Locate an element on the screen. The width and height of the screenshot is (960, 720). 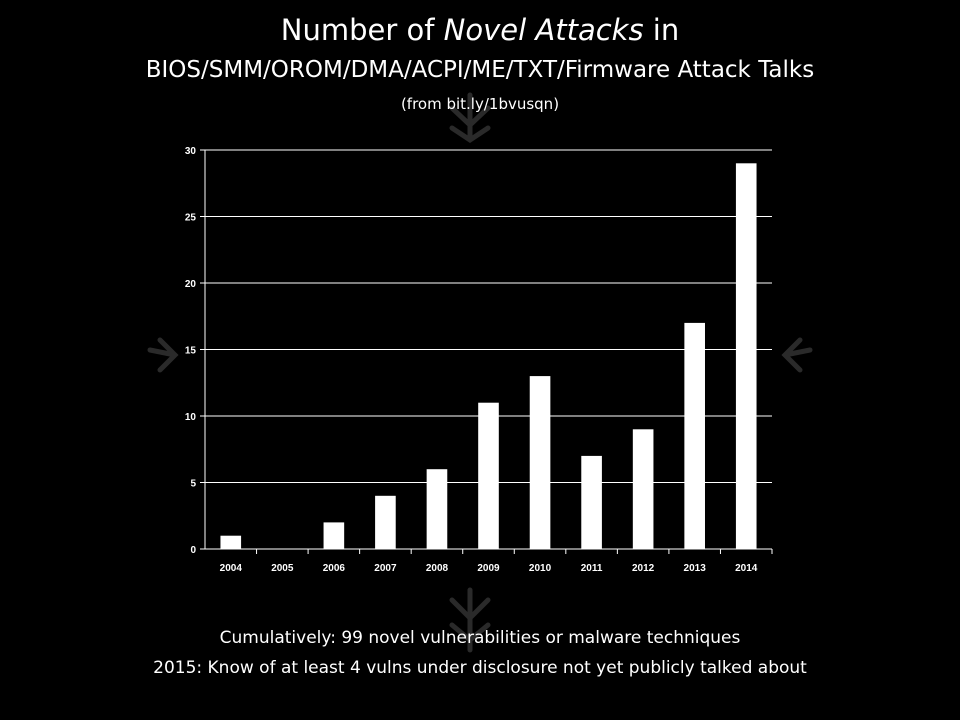
x-tick-label-2012: 2012 is located at coordinates (643, 568).